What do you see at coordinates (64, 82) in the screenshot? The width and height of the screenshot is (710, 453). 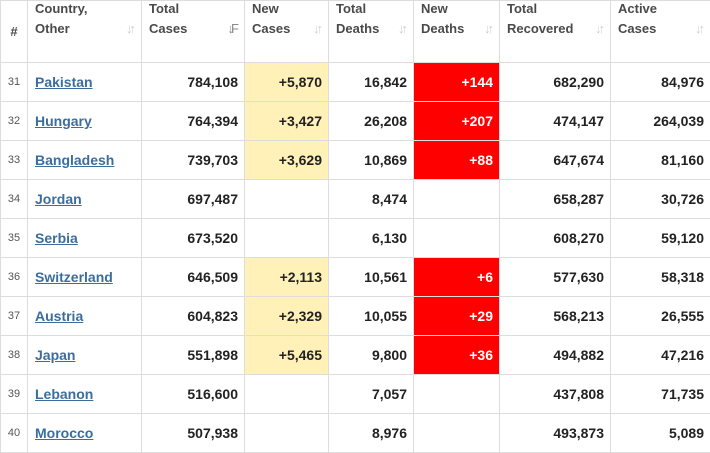 I see `country-link: Pakistan` at bounding box center [64, 82].